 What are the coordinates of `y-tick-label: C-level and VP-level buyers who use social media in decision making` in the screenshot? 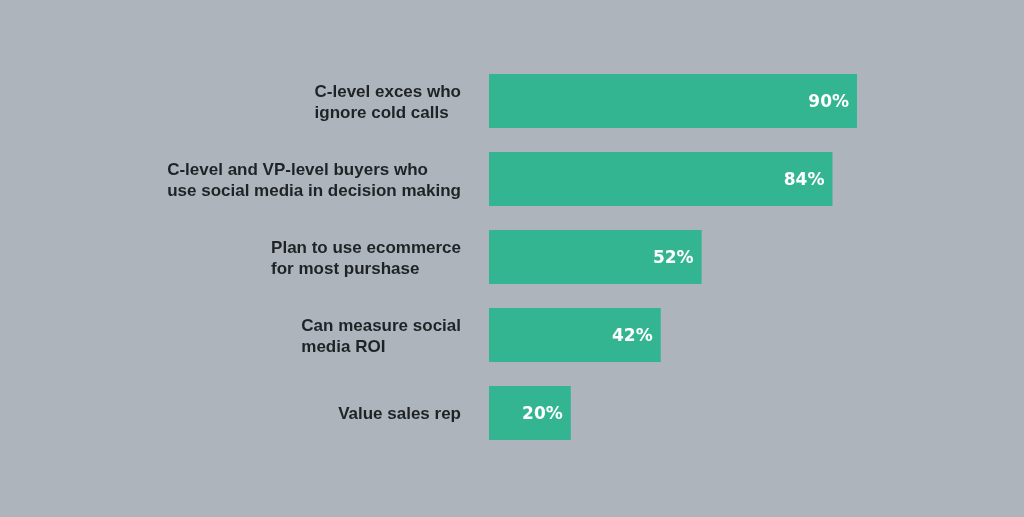 It's located at (314, 179).